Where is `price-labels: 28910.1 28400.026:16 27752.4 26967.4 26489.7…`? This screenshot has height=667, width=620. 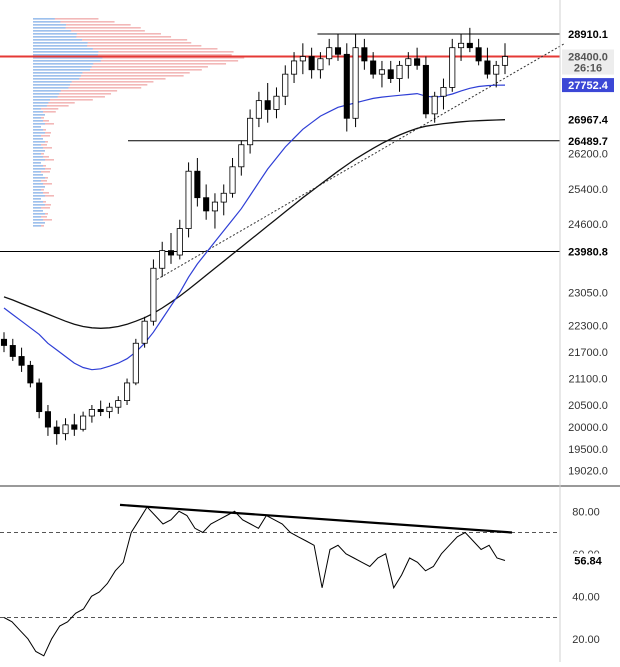 price-labels: 28910.1 28400.026:16 27752.4 26967.4 26489.7… is located at coordinates (588, 297).